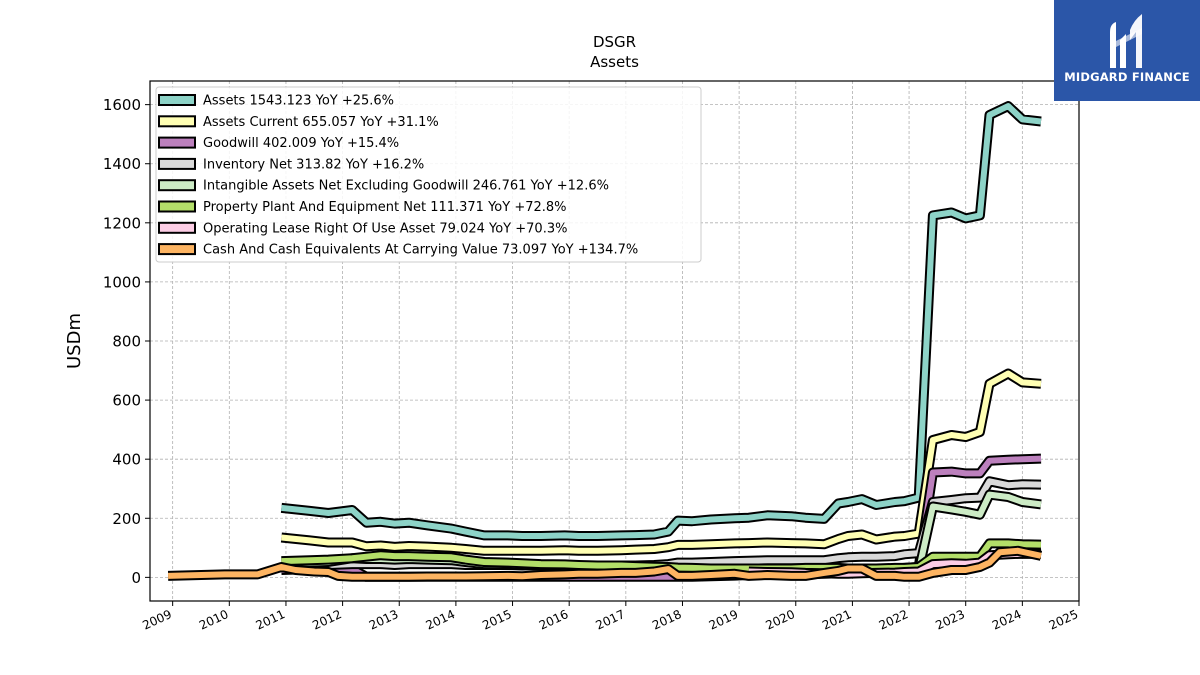 Image resolution: width=1200 pixels, height=675 pixels. I want to click on x-tick-label: 2012, so click(327, 620).